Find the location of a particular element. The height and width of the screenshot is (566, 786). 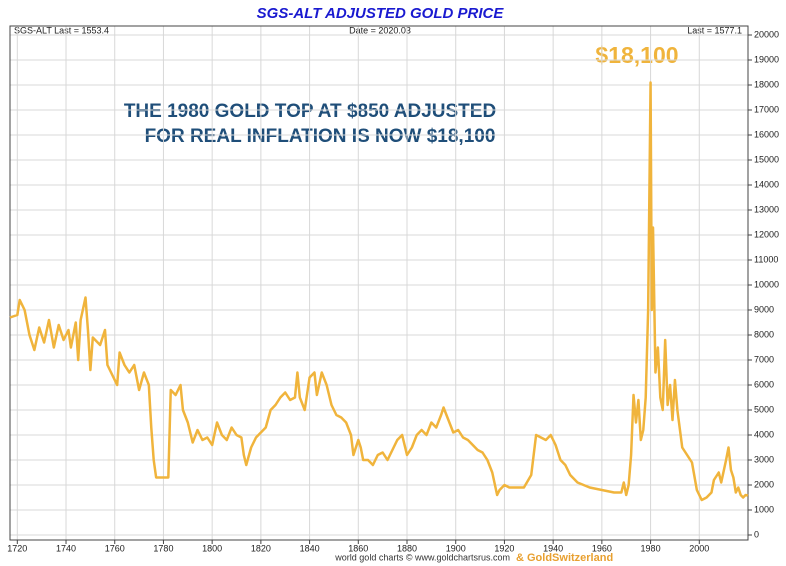

x-tick-label: 1900 is located at coordinates (456, 548).